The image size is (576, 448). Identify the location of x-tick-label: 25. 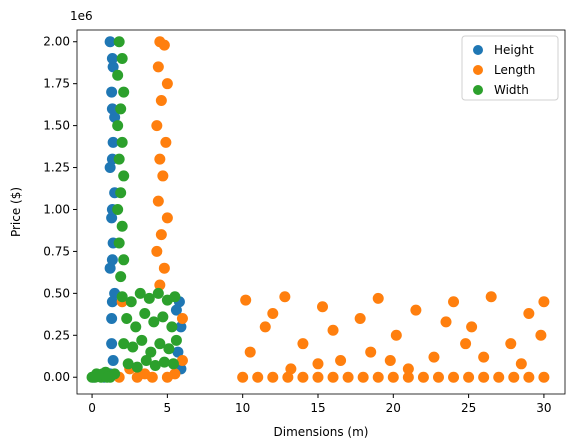
(468, 408).